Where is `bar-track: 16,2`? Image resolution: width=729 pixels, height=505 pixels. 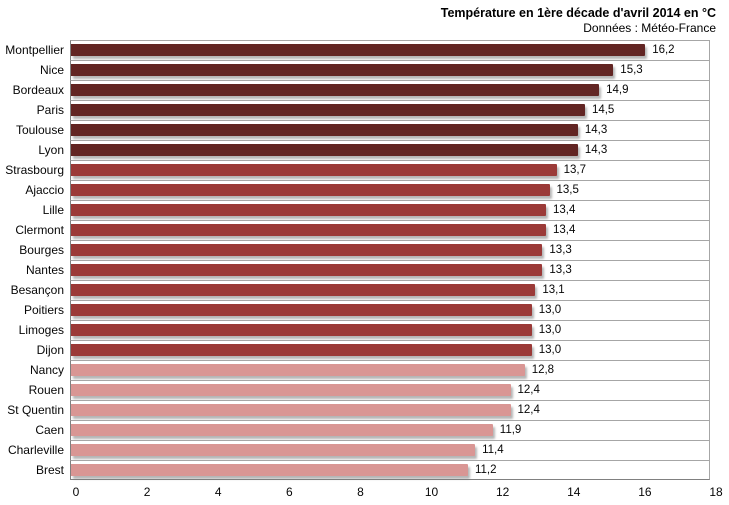
bar-track: 16,2 is located at coordinates (390, 50).